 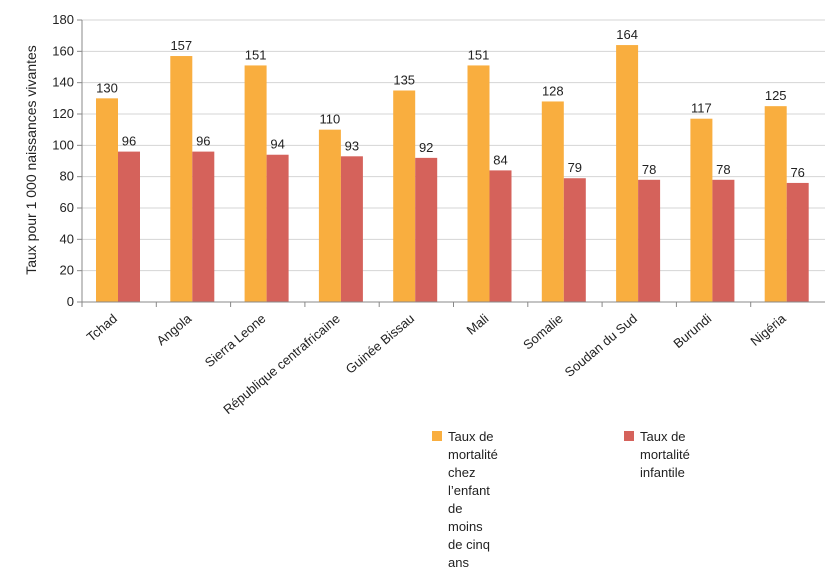 What do you see at coordinates (63, 82) in the screenshot?
I see `y-tick-label: 140` at bounding box center [63, 82].